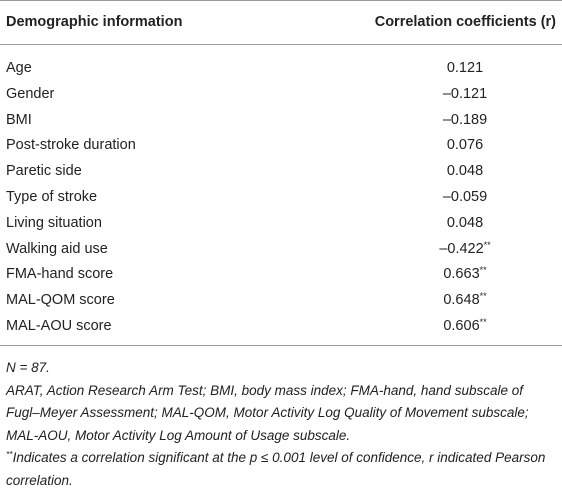 The image size is (562, 492). I want to click on row-value: 0.648**, so click(463, 300).